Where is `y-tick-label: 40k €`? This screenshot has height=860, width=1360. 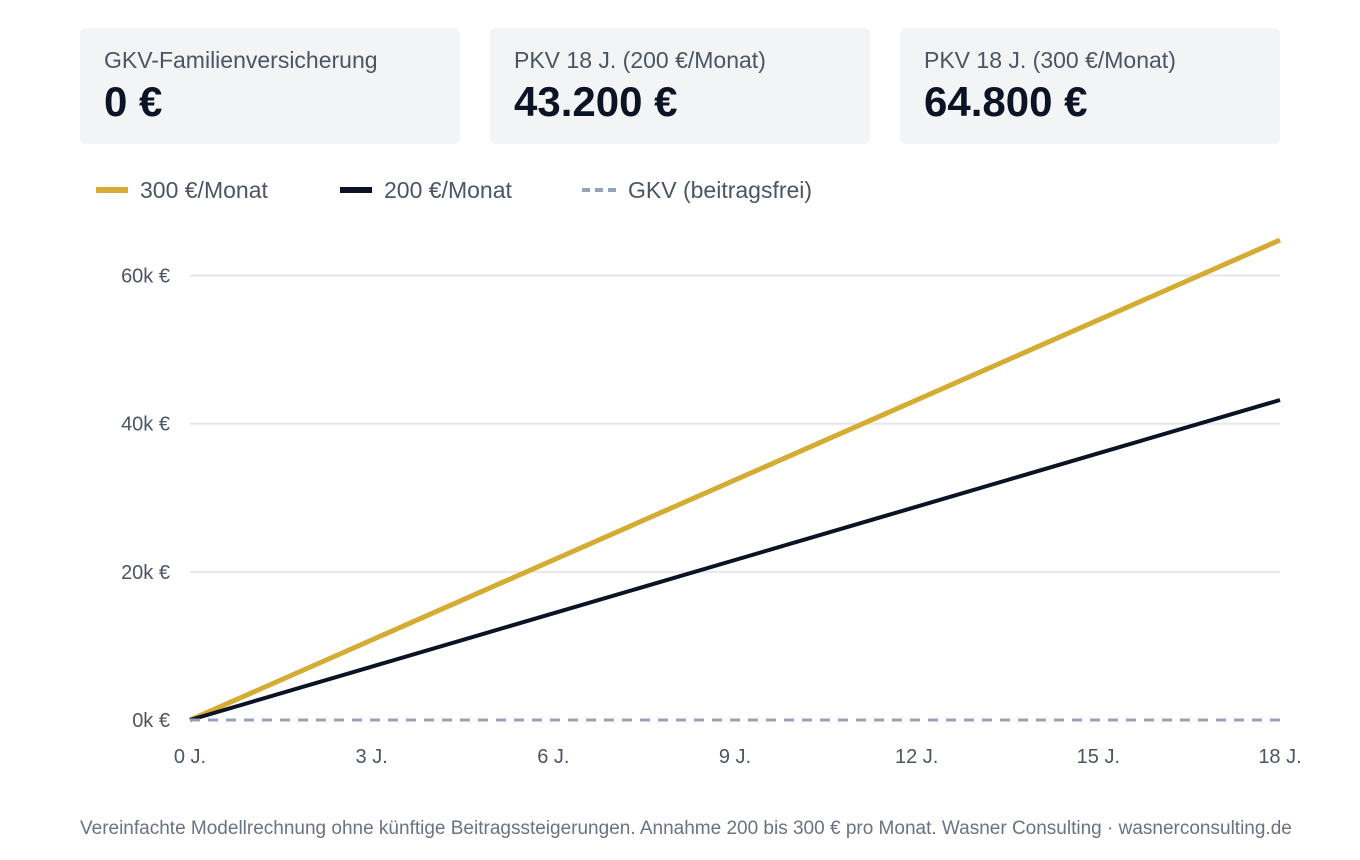 y-tick-label: 40k € is located at coordinates (145, 425).